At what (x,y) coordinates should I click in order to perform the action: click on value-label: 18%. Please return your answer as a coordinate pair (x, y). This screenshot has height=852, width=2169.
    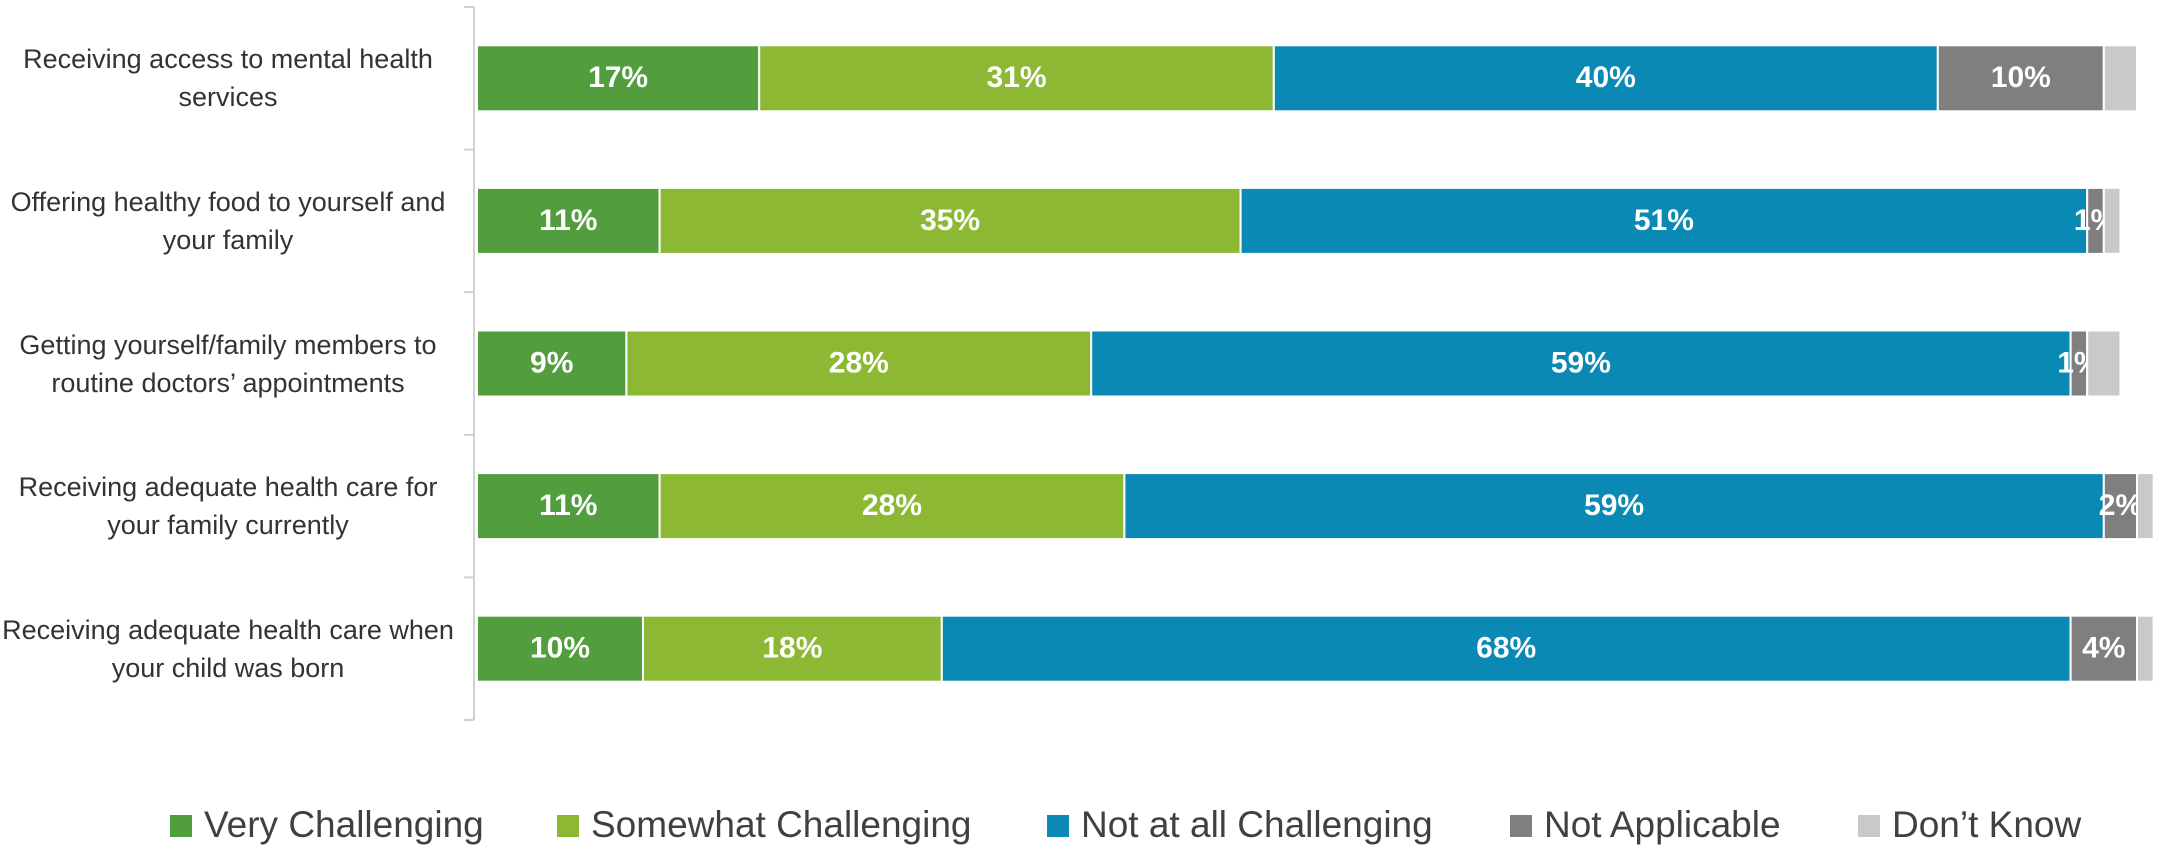
    Looking at the image, I should click on (792, 648).